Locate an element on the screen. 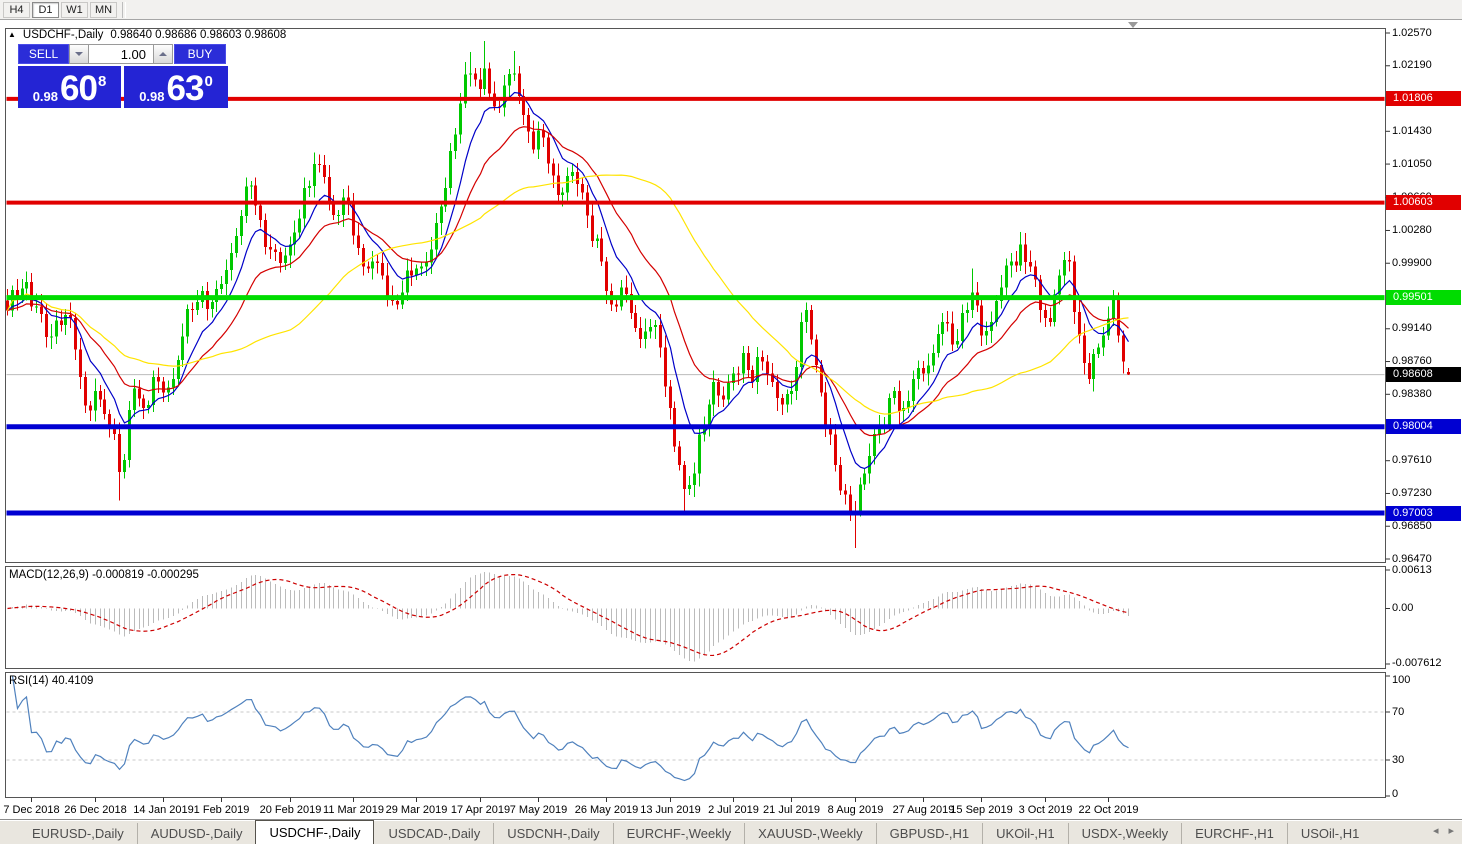 The height and width of the screenshot is (844, 1462). rsi-axis-label: 30 is located at coordinates (1398, 759).